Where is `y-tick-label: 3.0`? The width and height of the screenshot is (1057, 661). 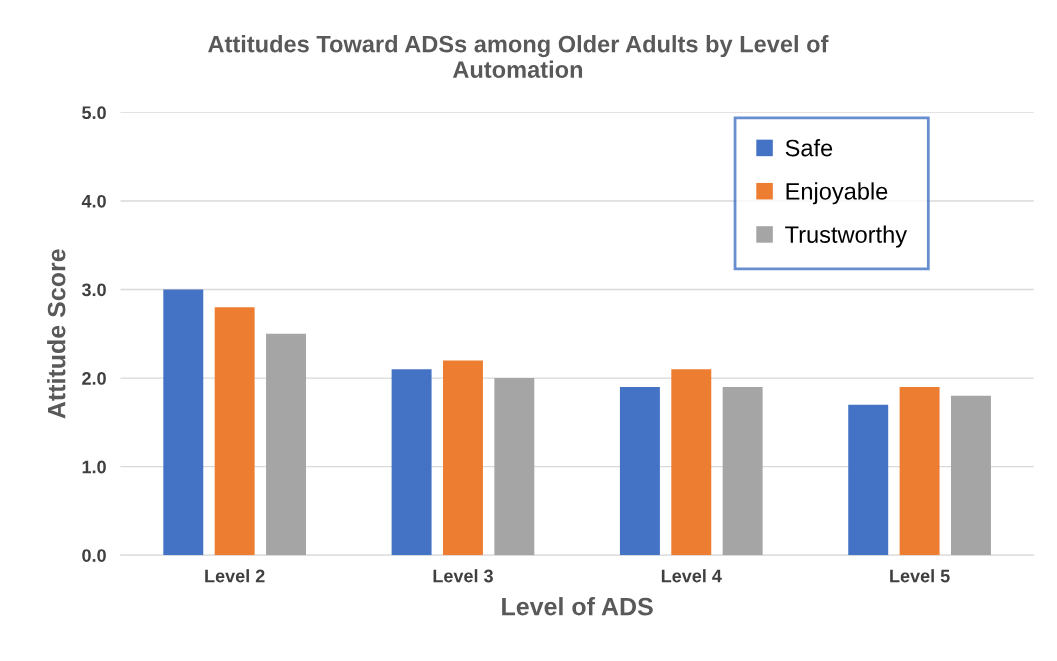
y-tick-label: 3.0 is located at coordinates (93, 290).